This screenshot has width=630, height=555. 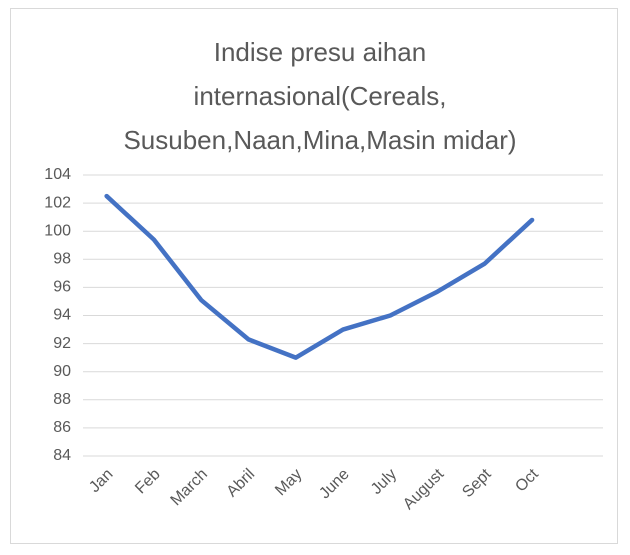 What do you see at coordinates (189, 487) in the screenshot?
I see `x-tick-label: March` at bounding box center [189, 487].